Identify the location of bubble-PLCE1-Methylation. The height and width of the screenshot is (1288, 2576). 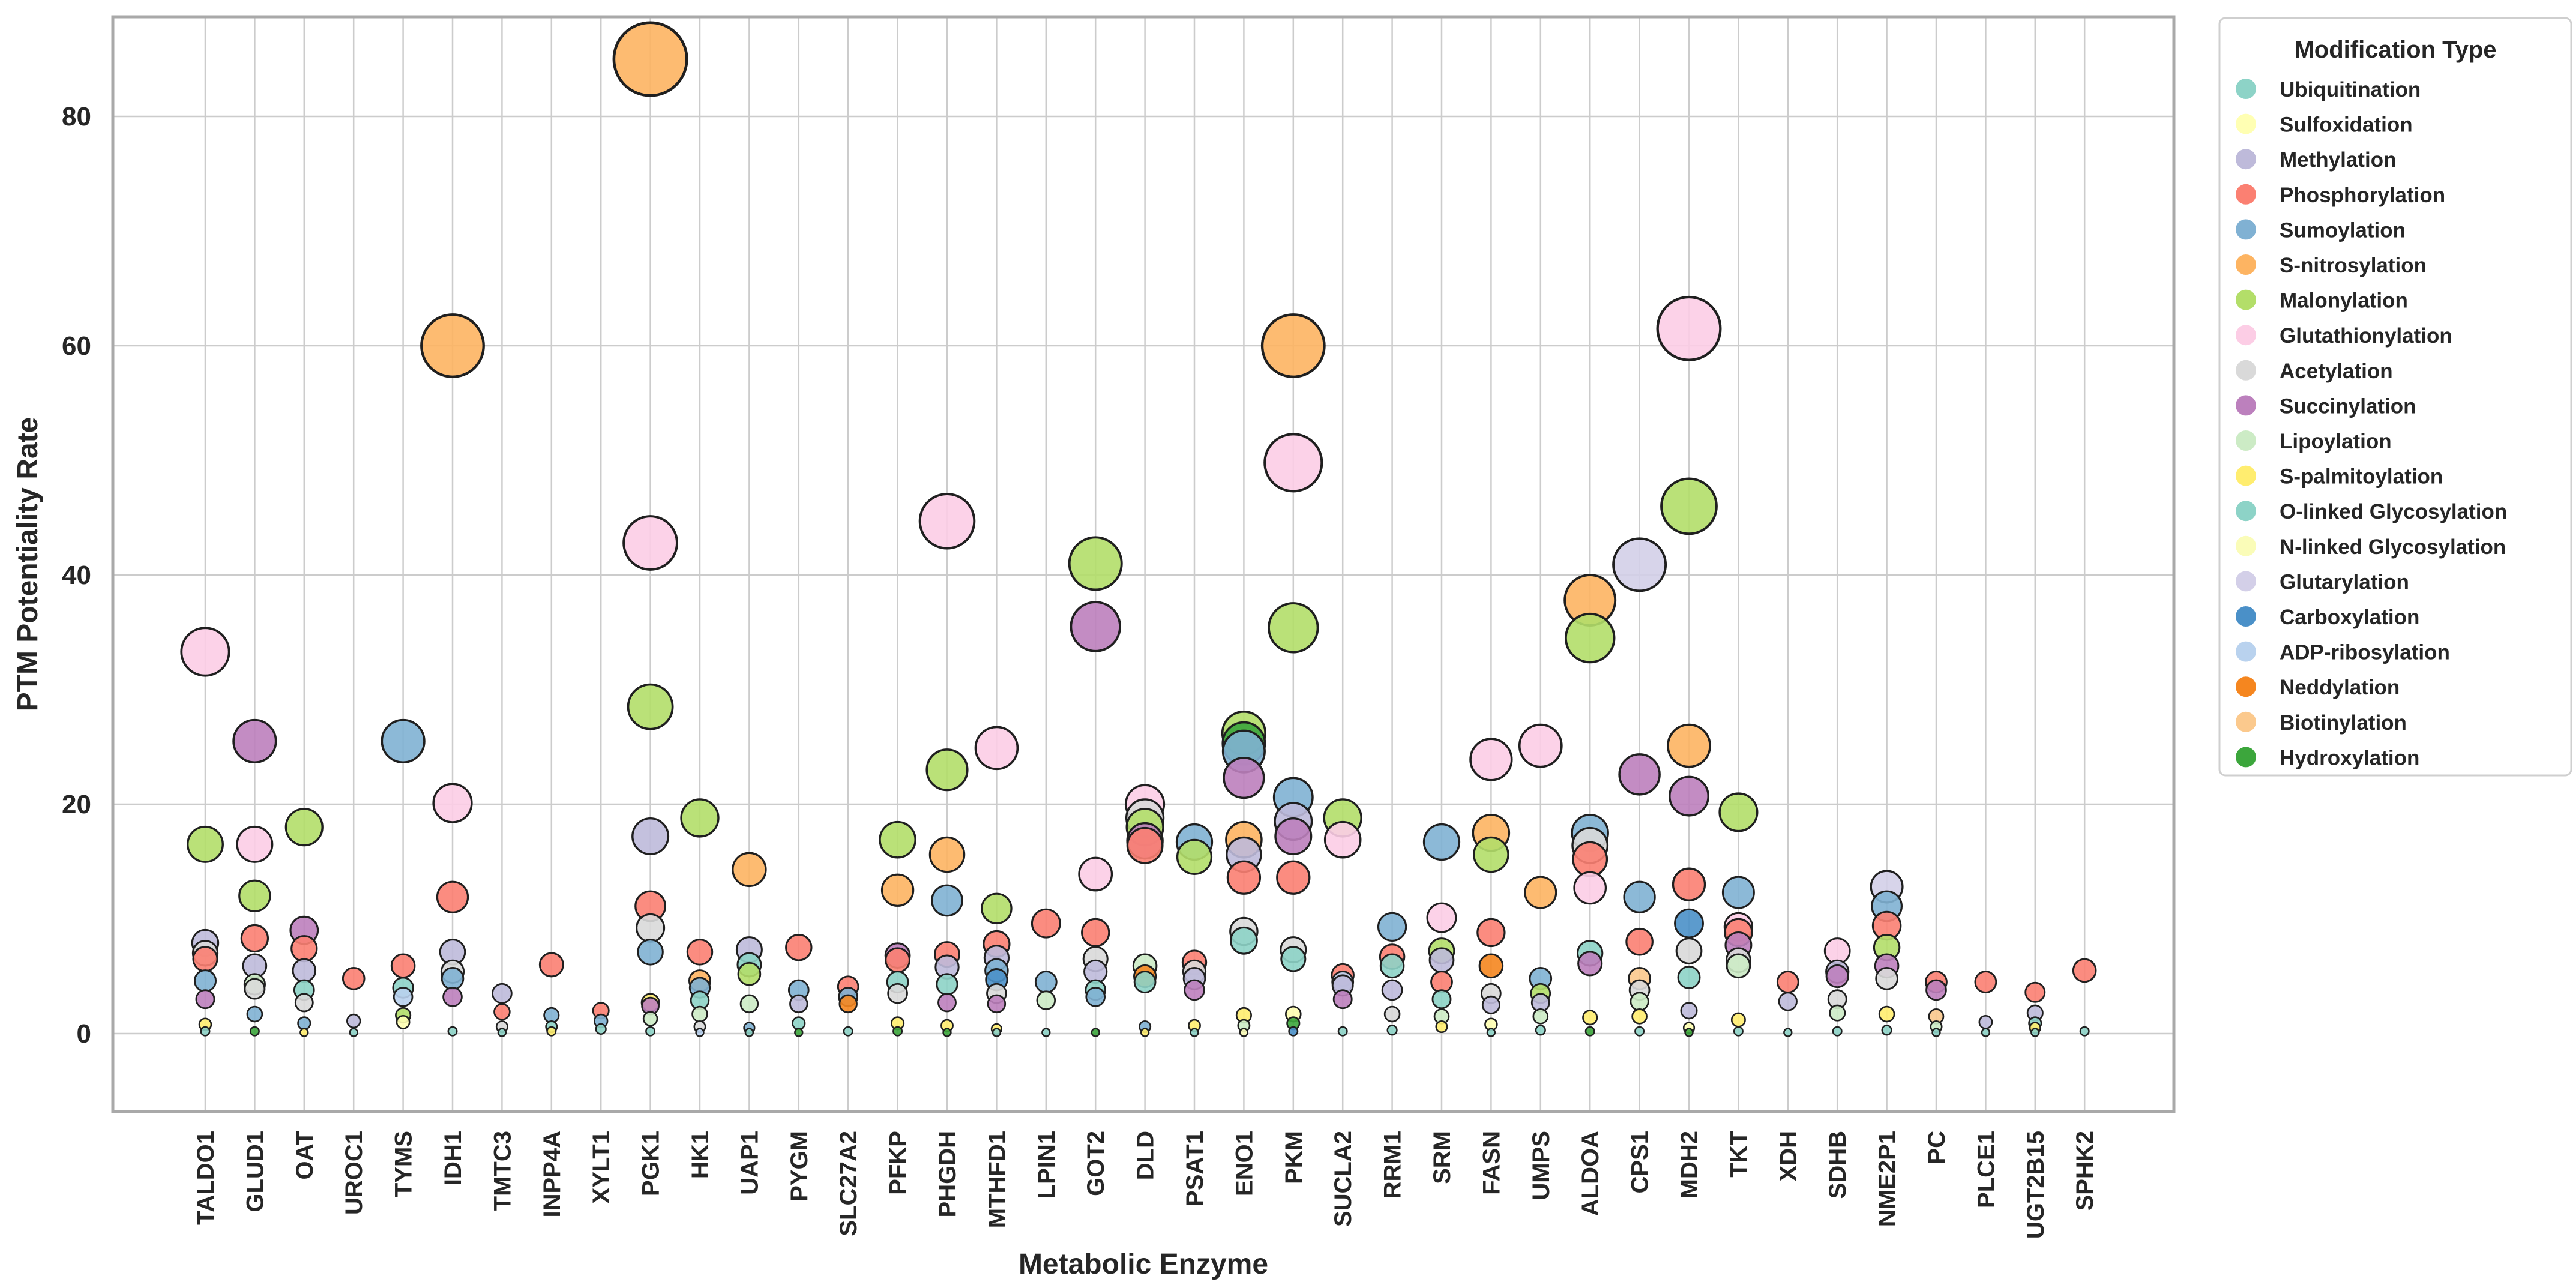
(1986, 1022).